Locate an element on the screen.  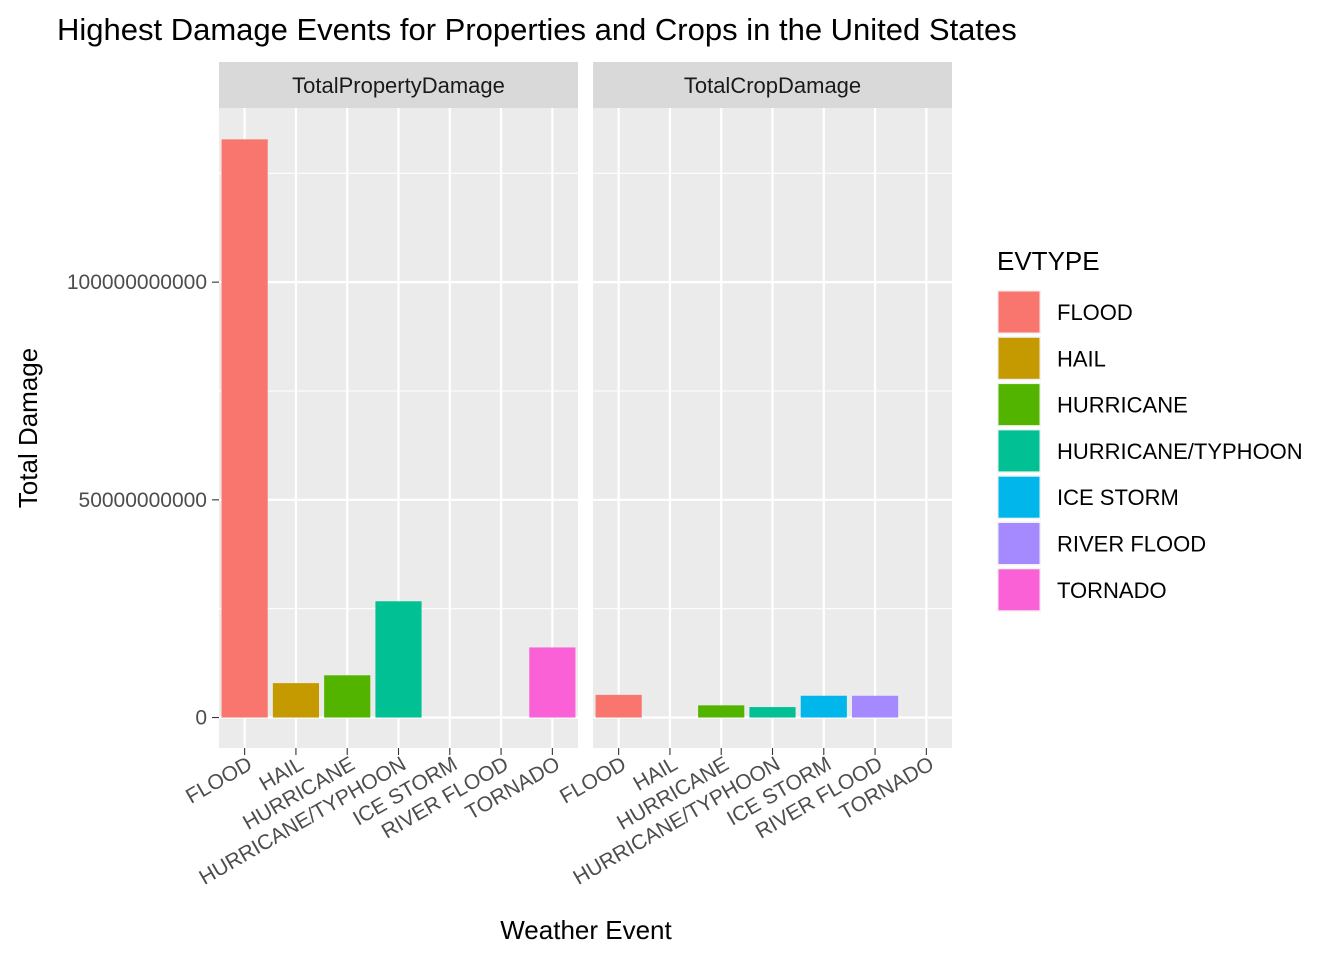
legend-item-hurricane-typhoon: HURRICANE/TYPHOON is located at coordinates (1150, 450).